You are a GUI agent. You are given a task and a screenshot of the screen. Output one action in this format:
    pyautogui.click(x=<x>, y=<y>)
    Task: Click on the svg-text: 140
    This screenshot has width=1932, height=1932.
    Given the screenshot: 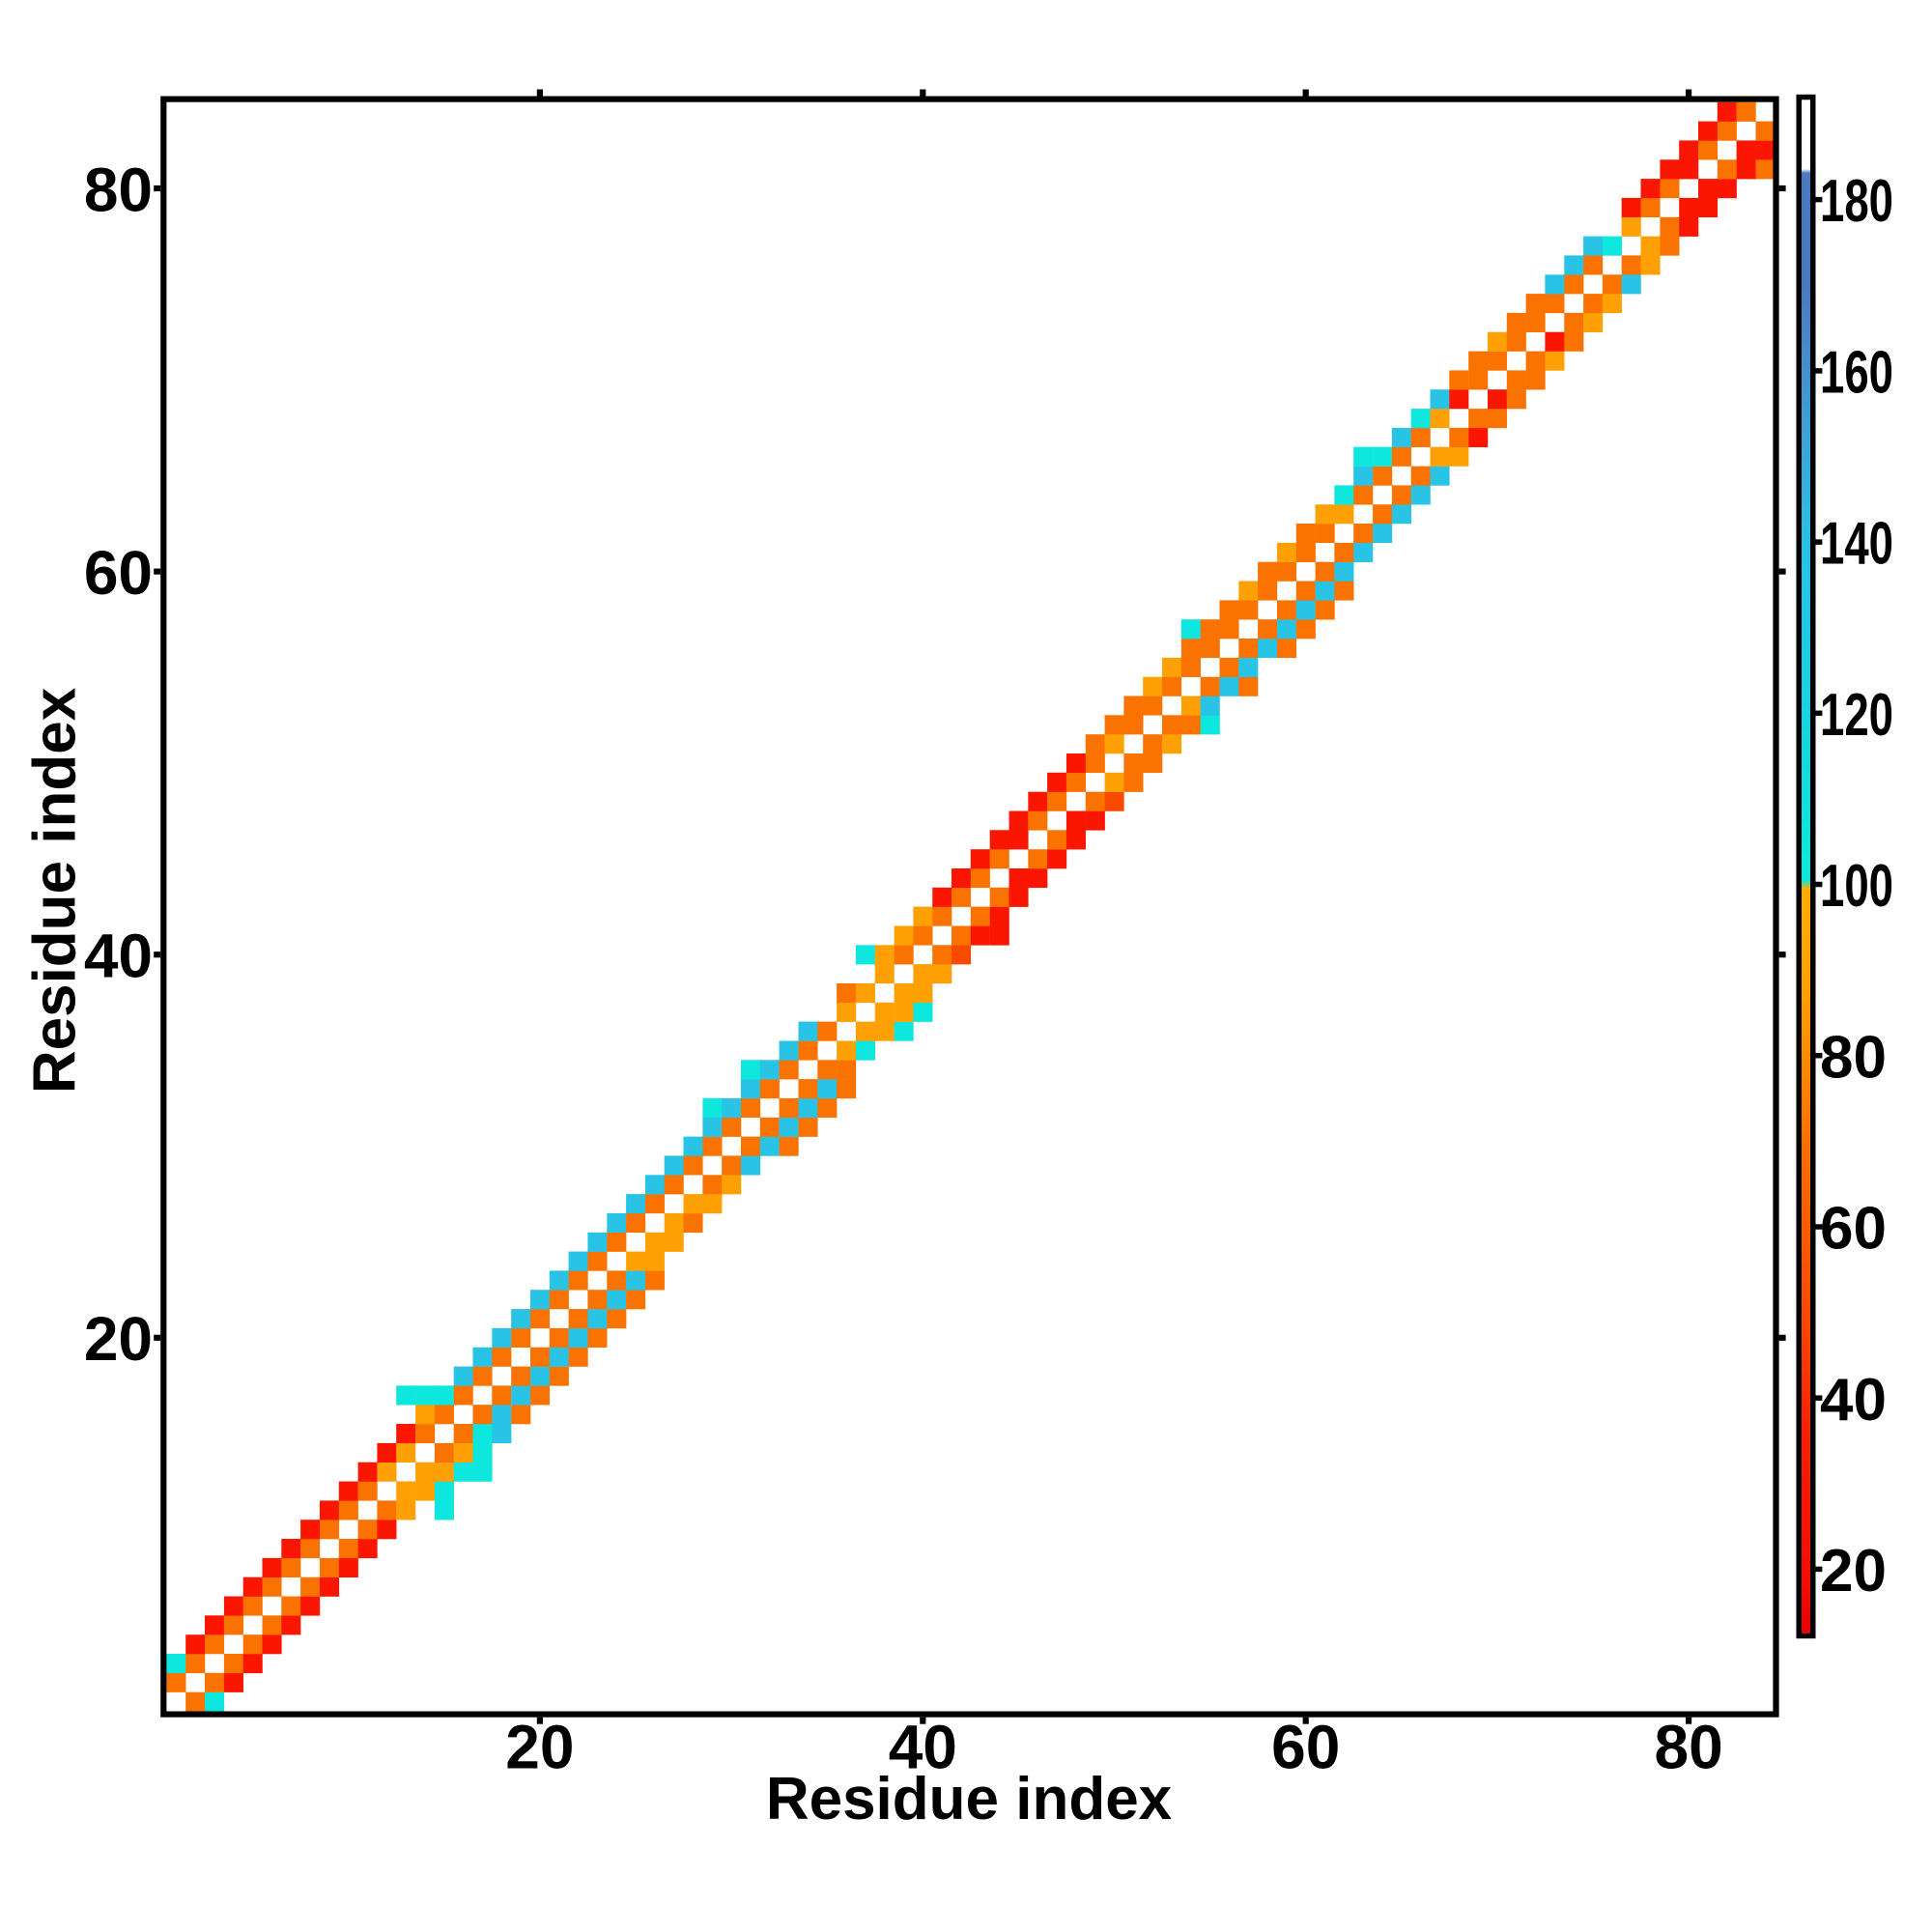 What is the action you would take?
    pyautogui.click(x=1856, y=544)
    